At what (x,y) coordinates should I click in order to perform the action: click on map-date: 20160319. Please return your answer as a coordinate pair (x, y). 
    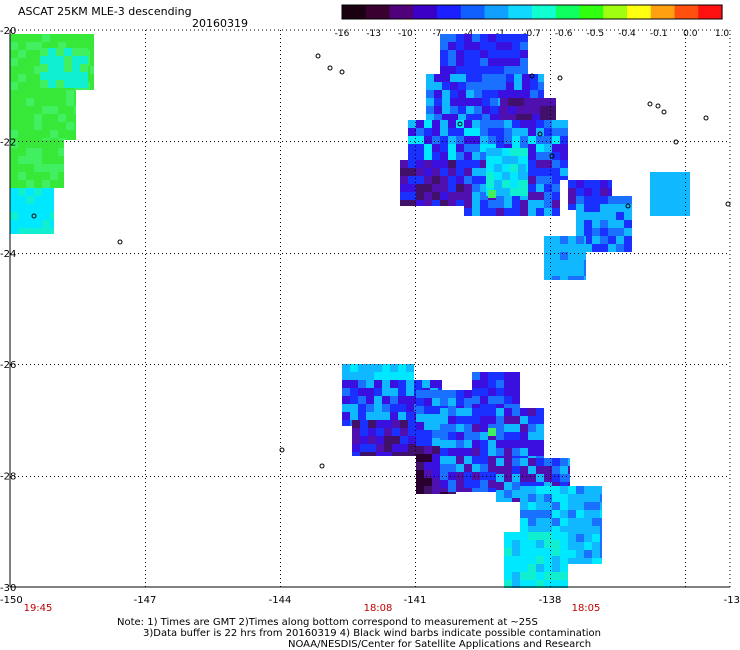
    Looking at the image, I should click on (220, 23).